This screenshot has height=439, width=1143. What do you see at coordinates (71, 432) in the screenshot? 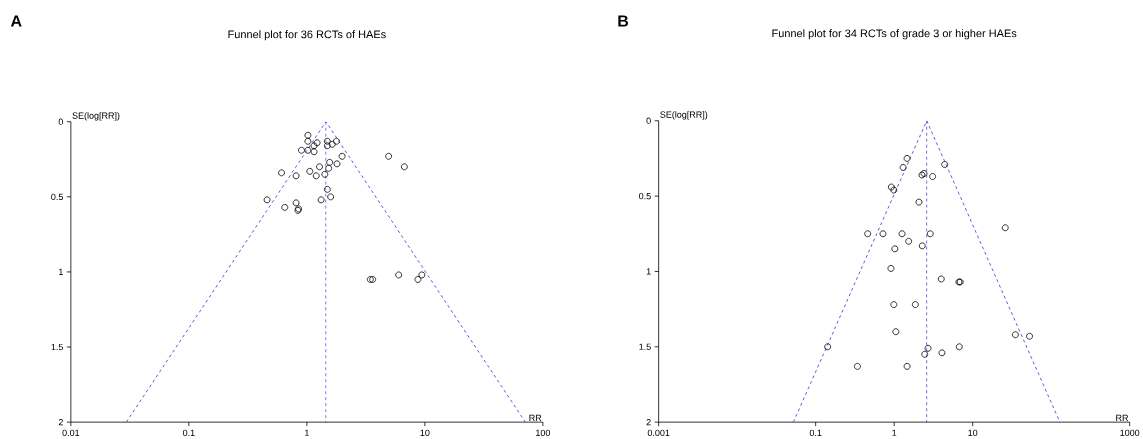
I see `x-tick-label: 0.01` at bounding box center [71, 432].